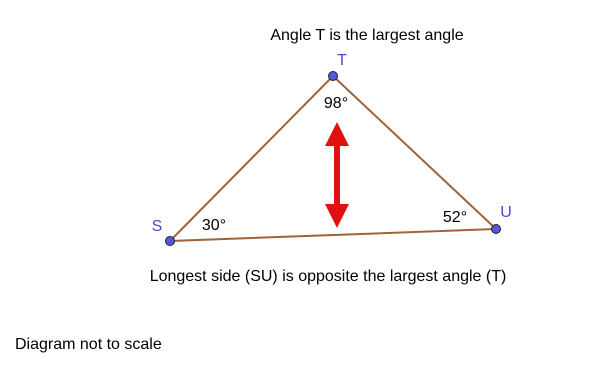 This screenshot has height=367, width=589. I want to click on vertex-label: S, so click(157, 226).